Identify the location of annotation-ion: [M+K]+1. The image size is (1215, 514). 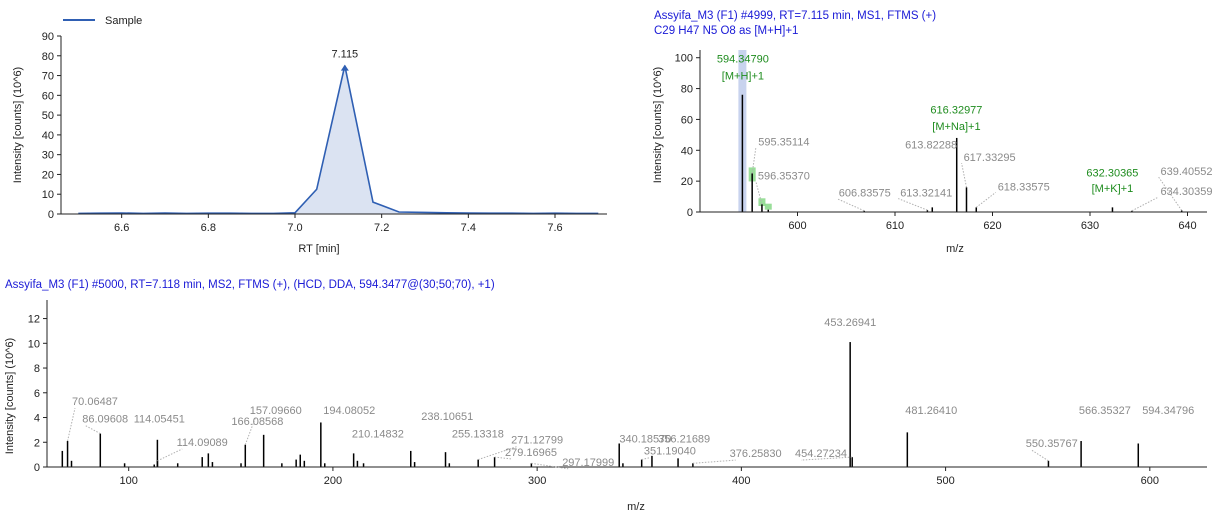
(1113, 189).